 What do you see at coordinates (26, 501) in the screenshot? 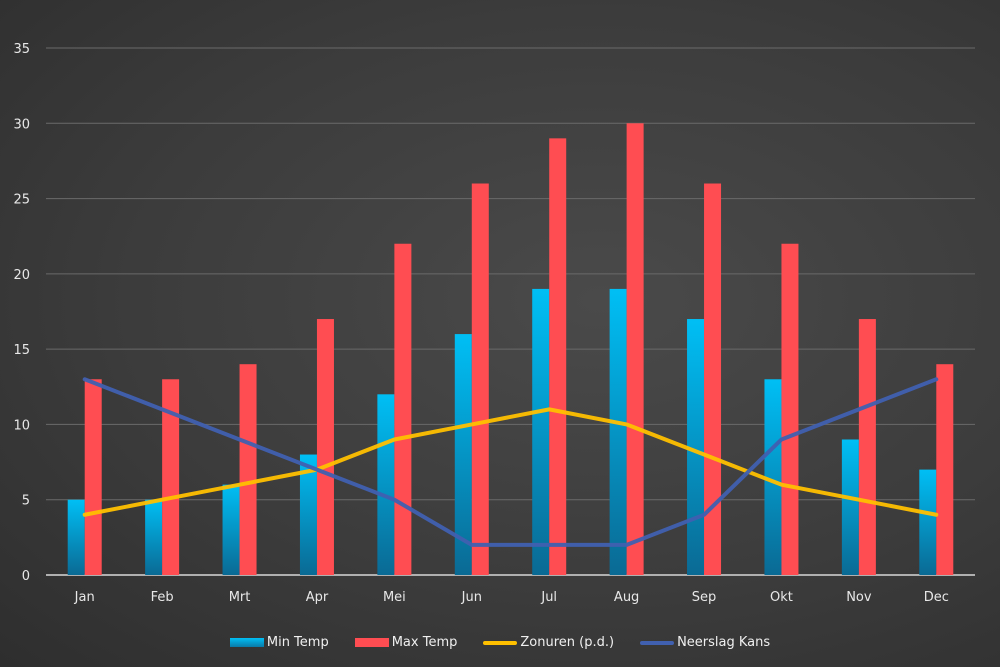
I see `y-tick-label: 5` at bounding box center [26, 501].